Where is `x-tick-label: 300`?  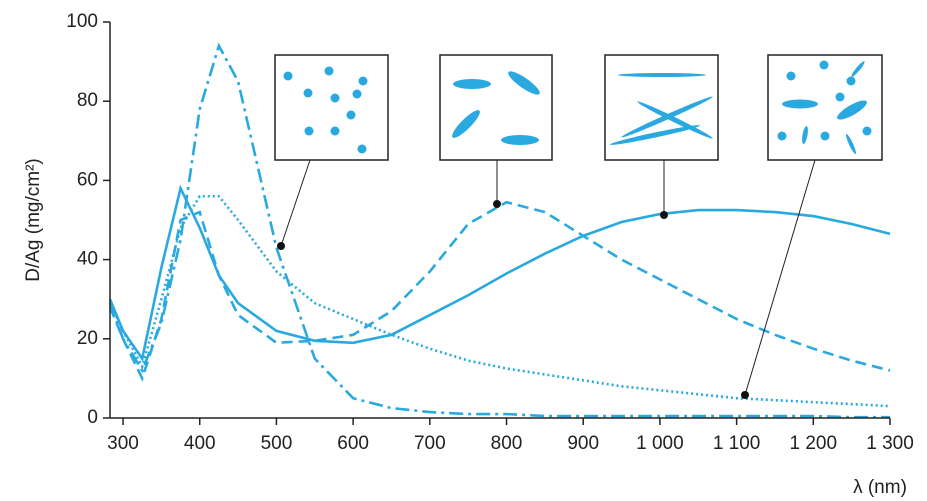 x-tick-label: 300 is located at coordinates (123, 443).